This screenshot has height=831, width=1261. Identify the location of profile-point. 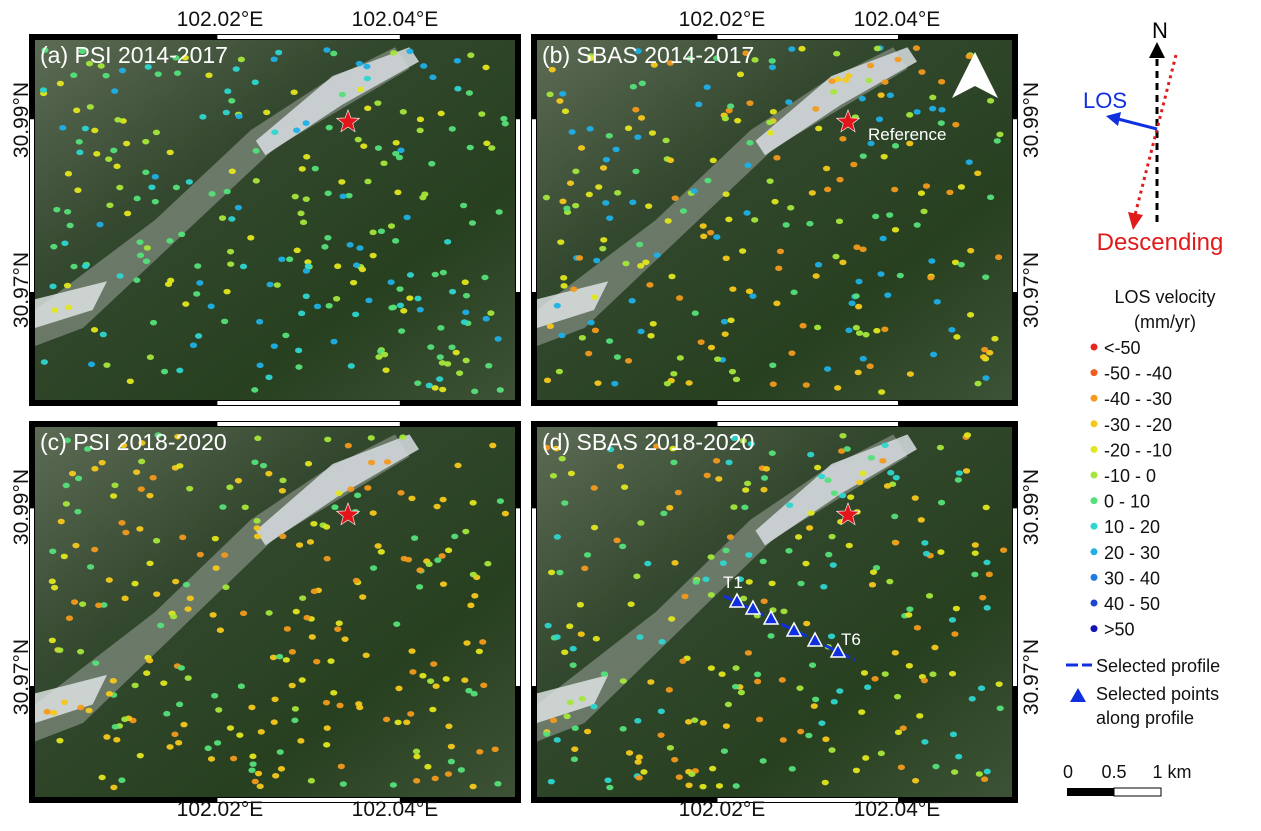
(753, 607).